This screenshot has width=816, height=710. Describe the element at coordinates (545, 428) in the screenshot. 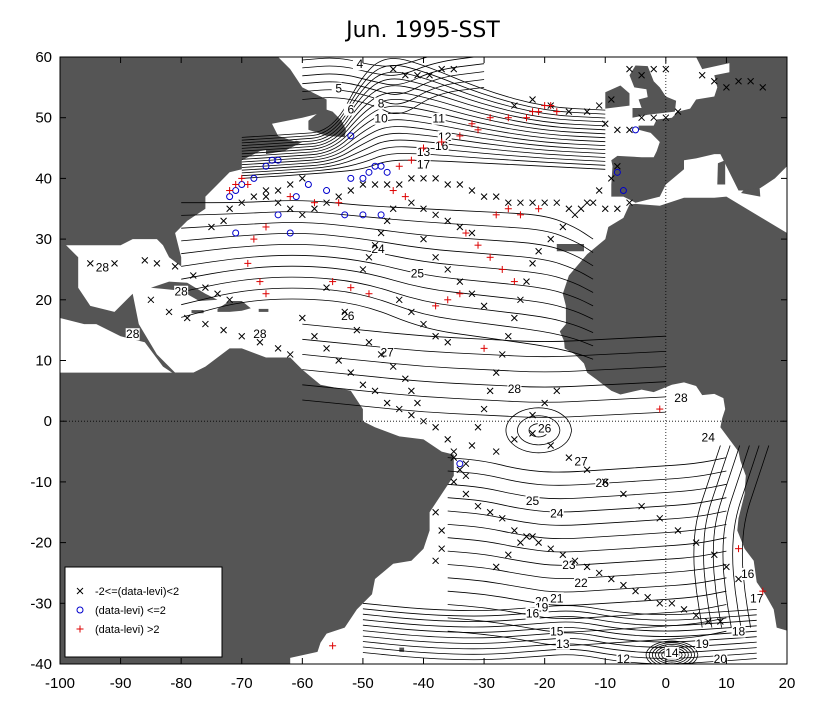

I see `contour-label: 26` at that location.